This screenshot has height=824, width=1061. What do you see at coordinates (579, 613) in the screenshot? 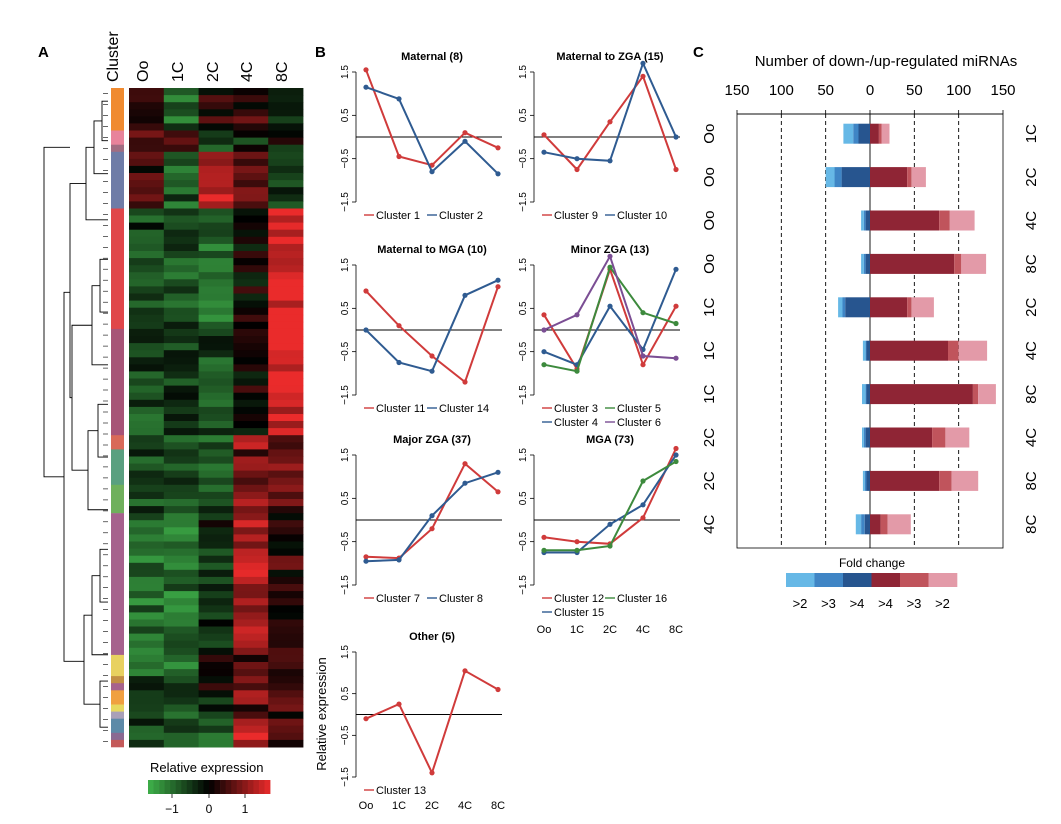
I see `legend-label: Cluster 15` at bounding box center [579, 613].